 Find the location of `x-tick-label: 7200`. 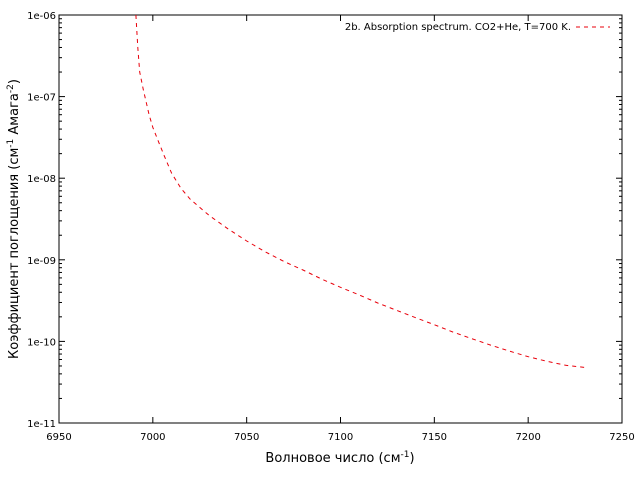

x-tick-label: 7200 is located at coordinates (527, 437).